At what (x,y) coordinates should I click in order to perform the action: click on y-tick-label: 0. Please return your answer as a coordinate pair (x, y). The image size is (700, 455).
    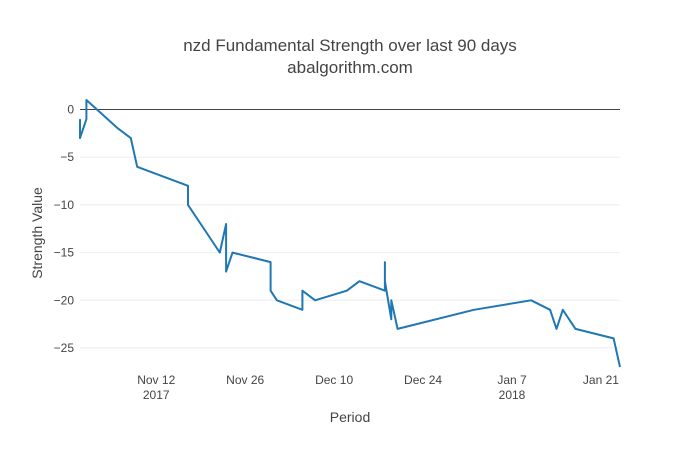
    Looking at the image, I should click on (70, 110).